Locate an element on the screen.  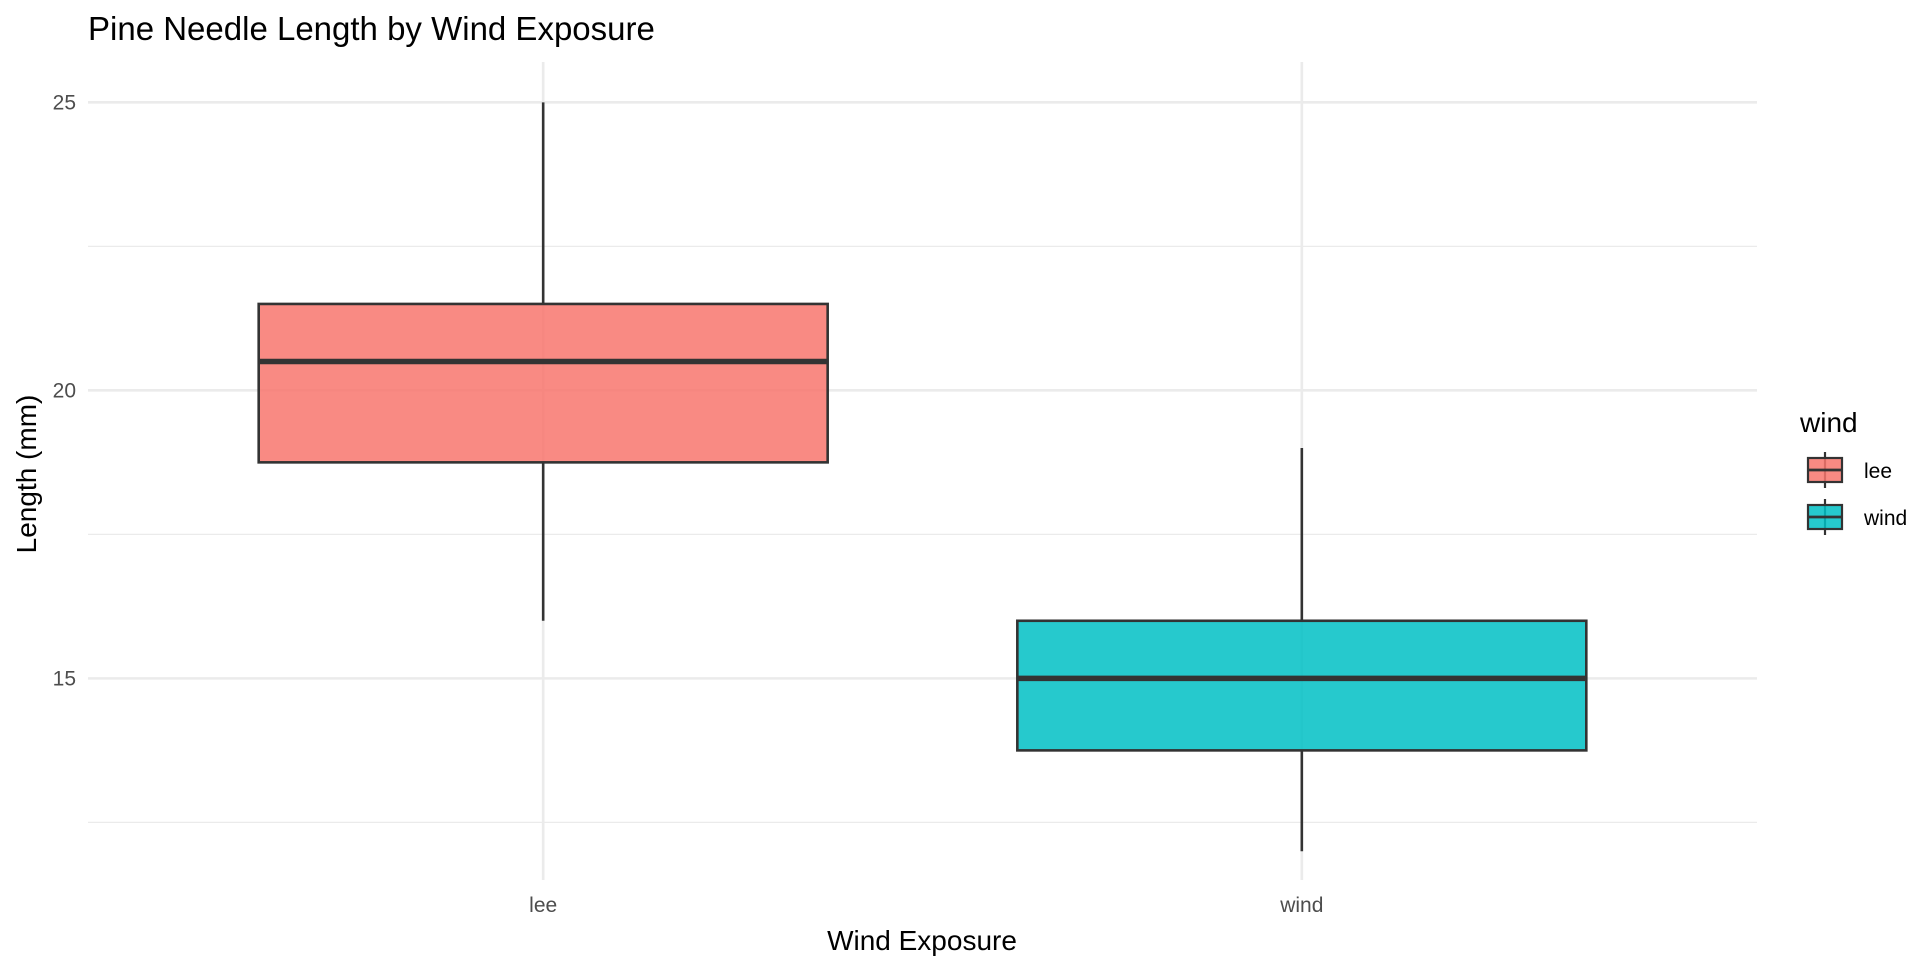
box-wind is located at coordinates (1302, 649).